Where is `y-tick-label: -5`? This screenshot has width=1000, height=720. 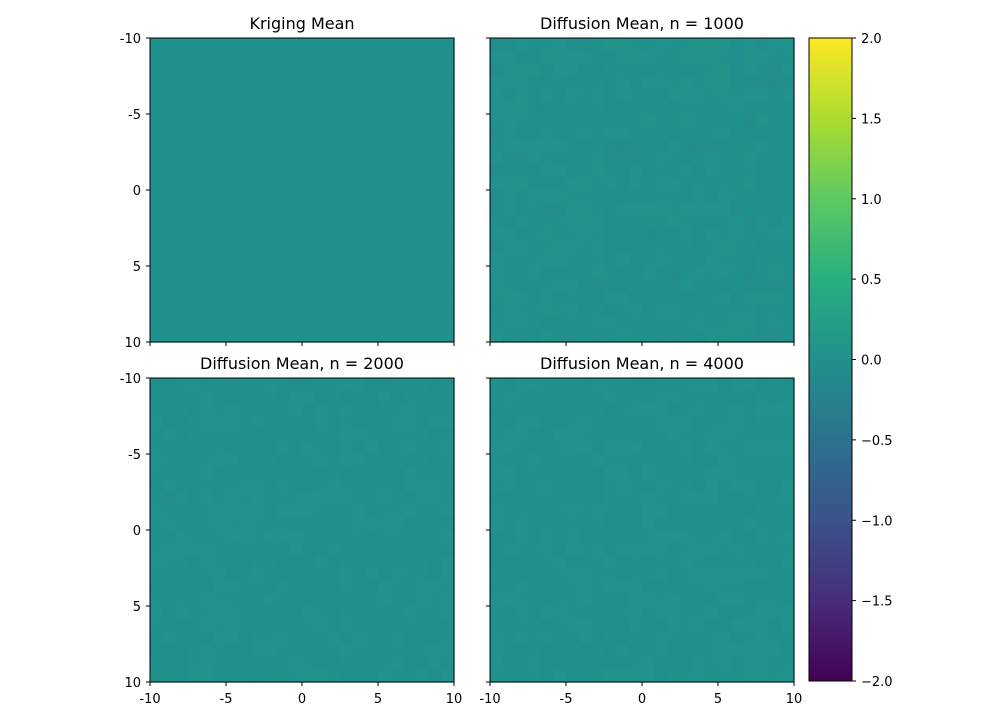
y-tick-label: -5 is located at coordinates (134, 455).